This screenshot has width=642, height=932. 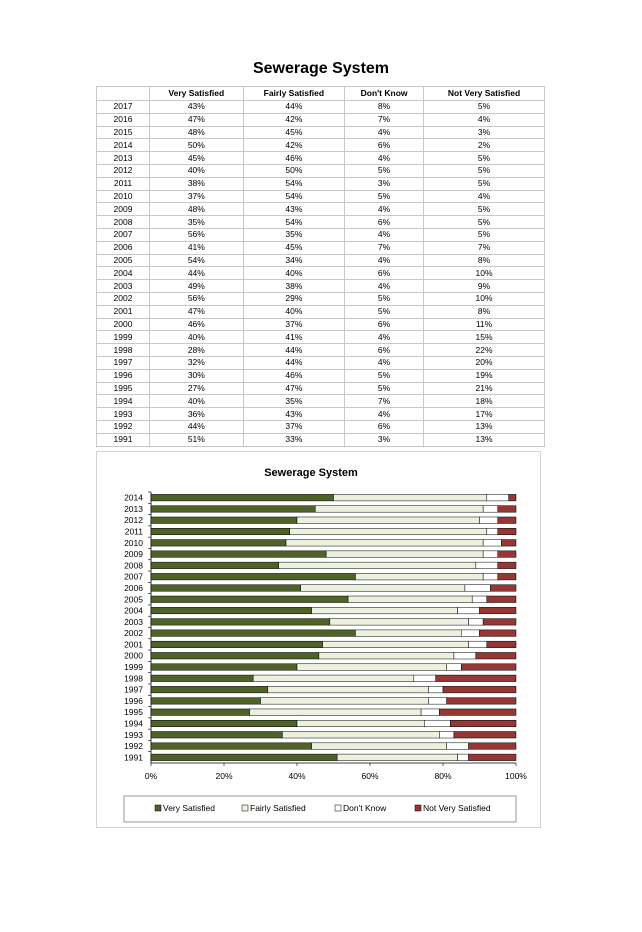 I want to click on table-header-cell: Don't Know, so click(x=384, y=93).